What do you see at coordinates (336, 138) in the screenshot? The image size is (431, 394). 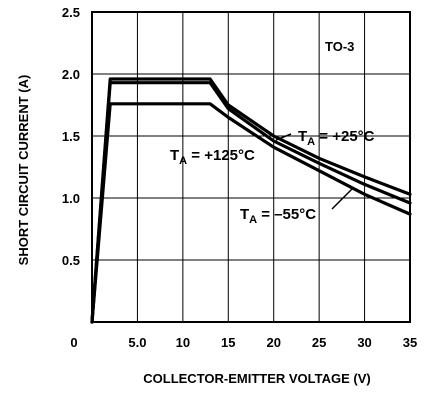 I see `annotation-t25: TA = +25°C` at bounding box center [336, 138].